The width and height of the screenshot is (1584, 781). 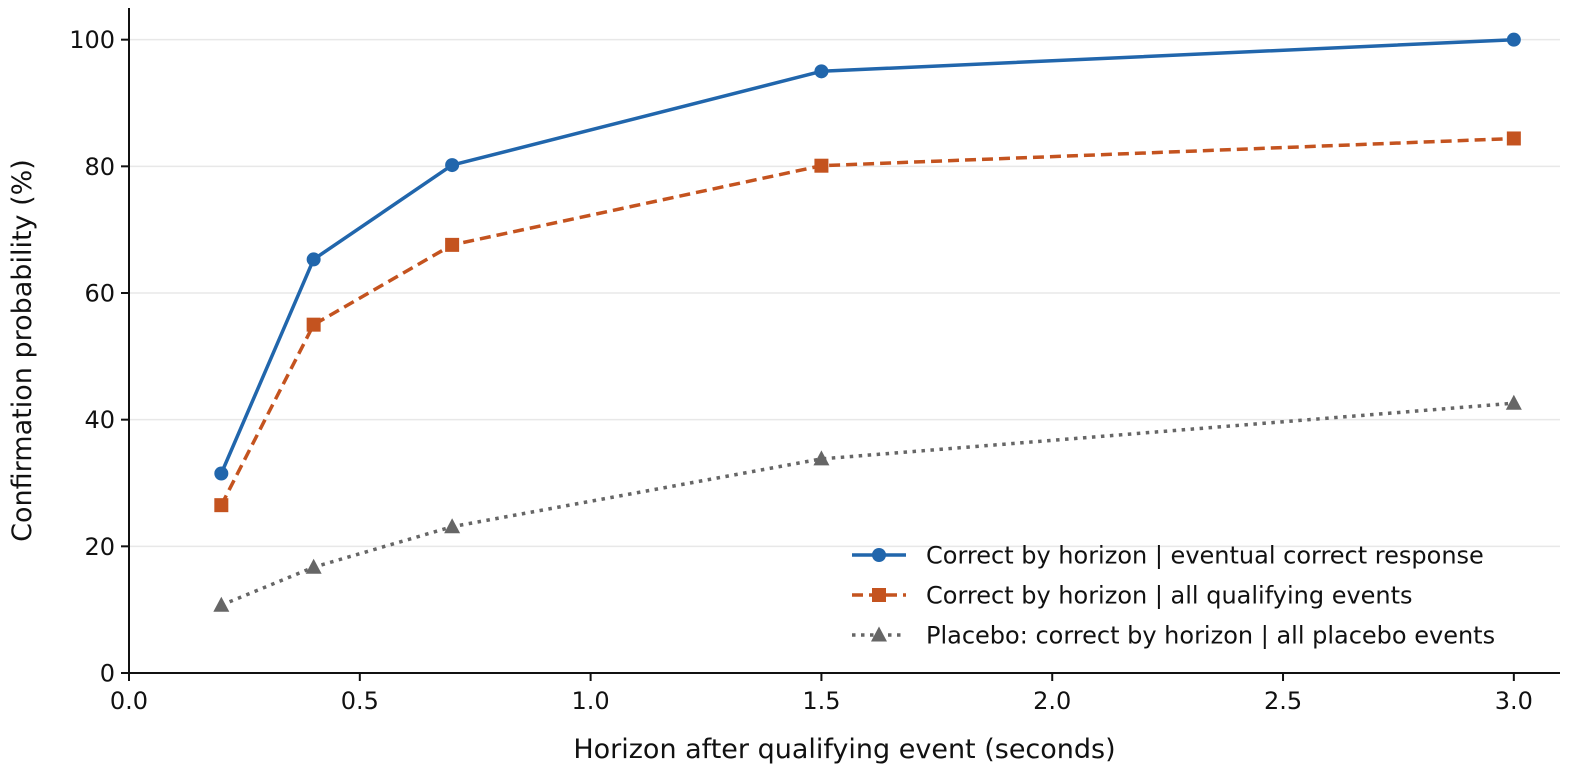 I want to click on y-tick-label: 60, so click(x=99, y=294).